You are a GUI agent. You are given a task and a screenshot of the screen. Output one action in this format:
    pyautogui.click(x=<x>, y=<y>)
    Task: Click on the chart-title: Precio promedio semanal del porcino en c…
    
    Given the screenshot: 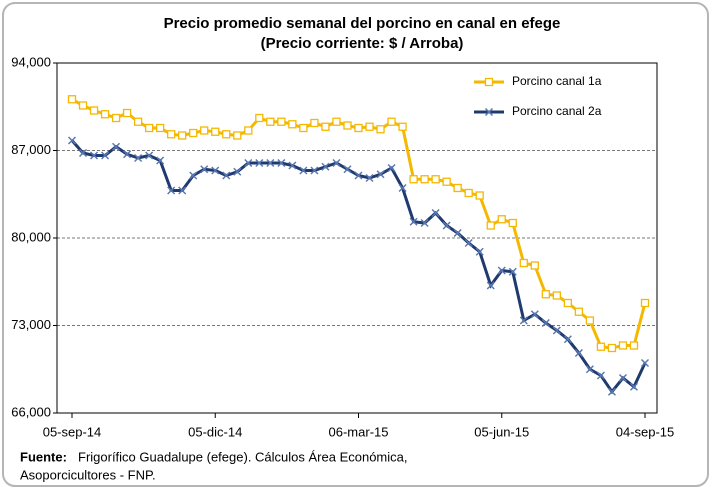 What is the action you would take?
    pyautogui.click(x=362, y=23)
    